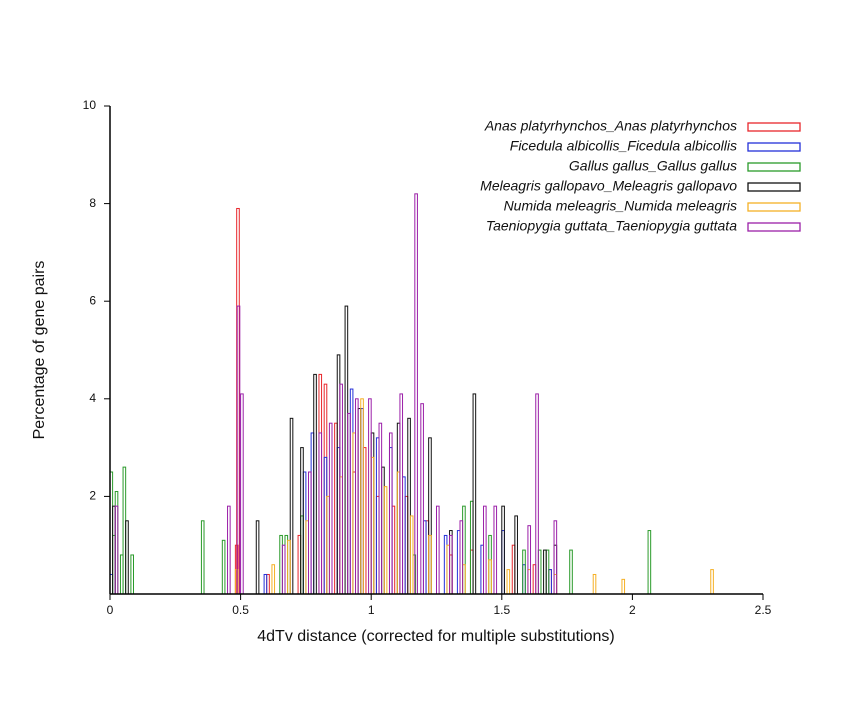 The width and height of the screenshot is (864, 702). I want to click on legend-label: Ficedula albicollis_Ficedula albicollis, so click(623, 146).